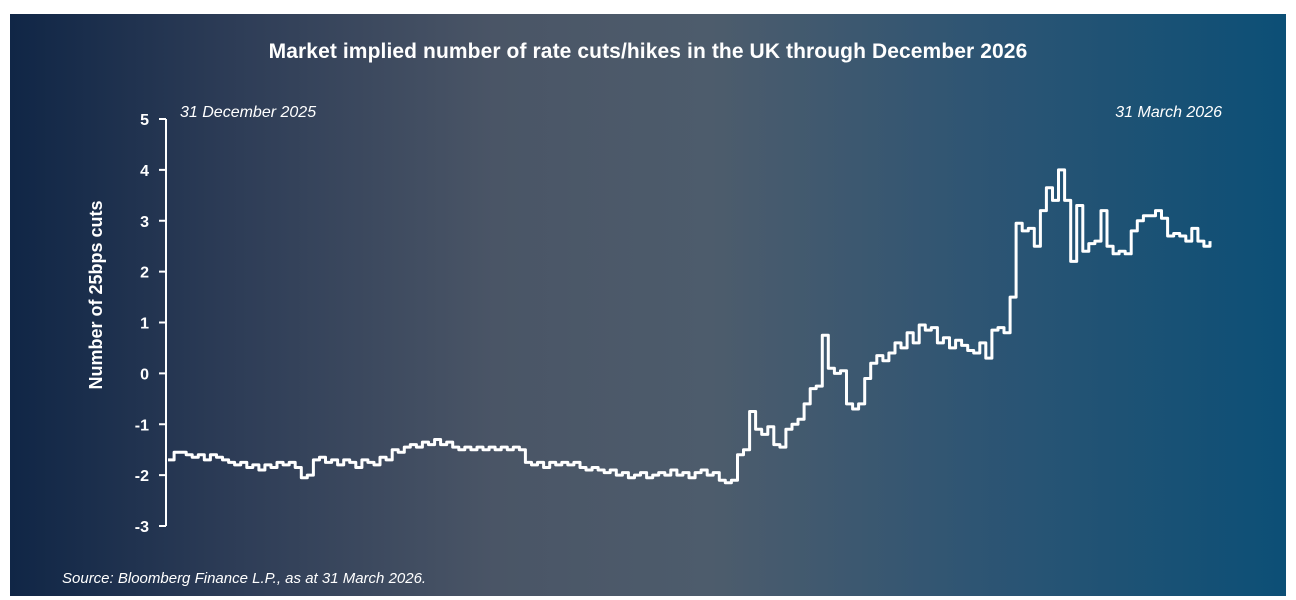  Describe the element at coordinates (142, 527) in the screenshot. I see `y-tick-label: -3` at that location.